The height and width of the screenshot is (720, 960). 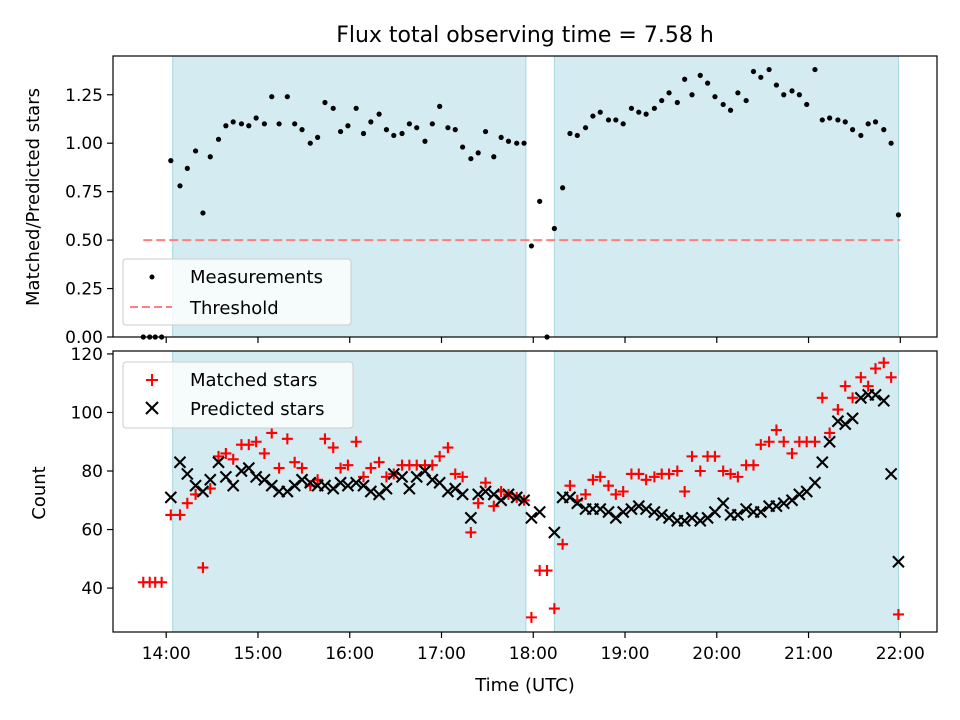 I want to click on top-panel-legend: Measurements Threshold, so click(x=237, y=292).